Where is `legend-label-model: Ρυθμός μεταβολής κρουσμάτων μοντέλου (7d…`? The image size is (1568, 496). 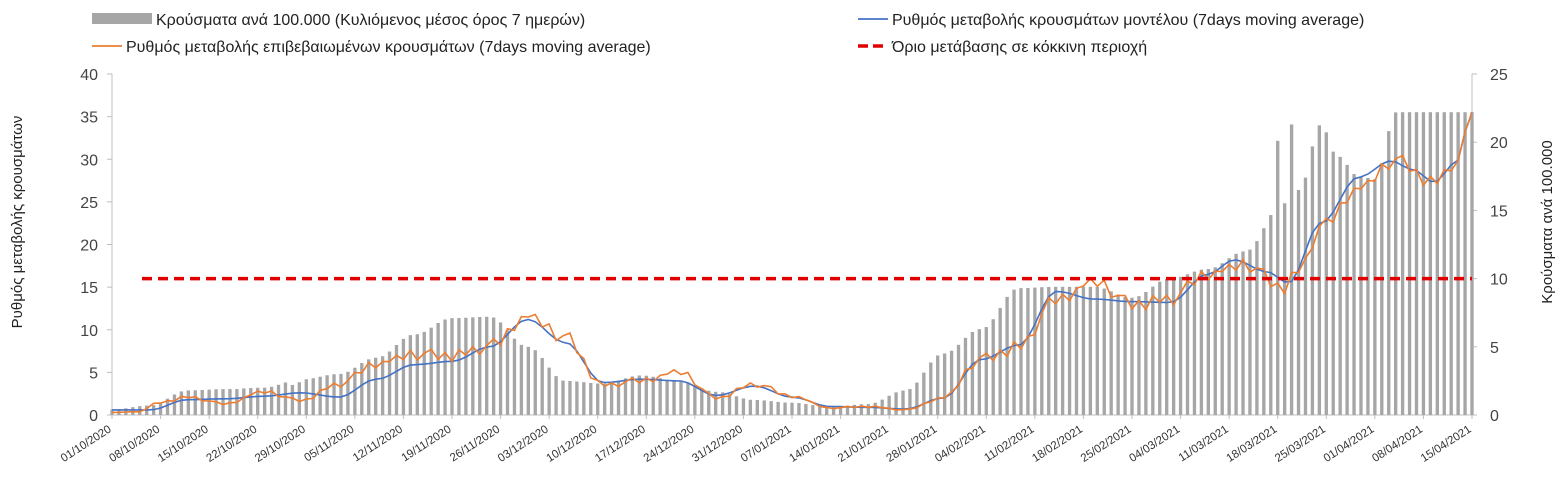
legend-label-model: Ρυθμός μεταβολής κρουσμάτων μοντέλου (7d… is located at coordinates (1128, 20).